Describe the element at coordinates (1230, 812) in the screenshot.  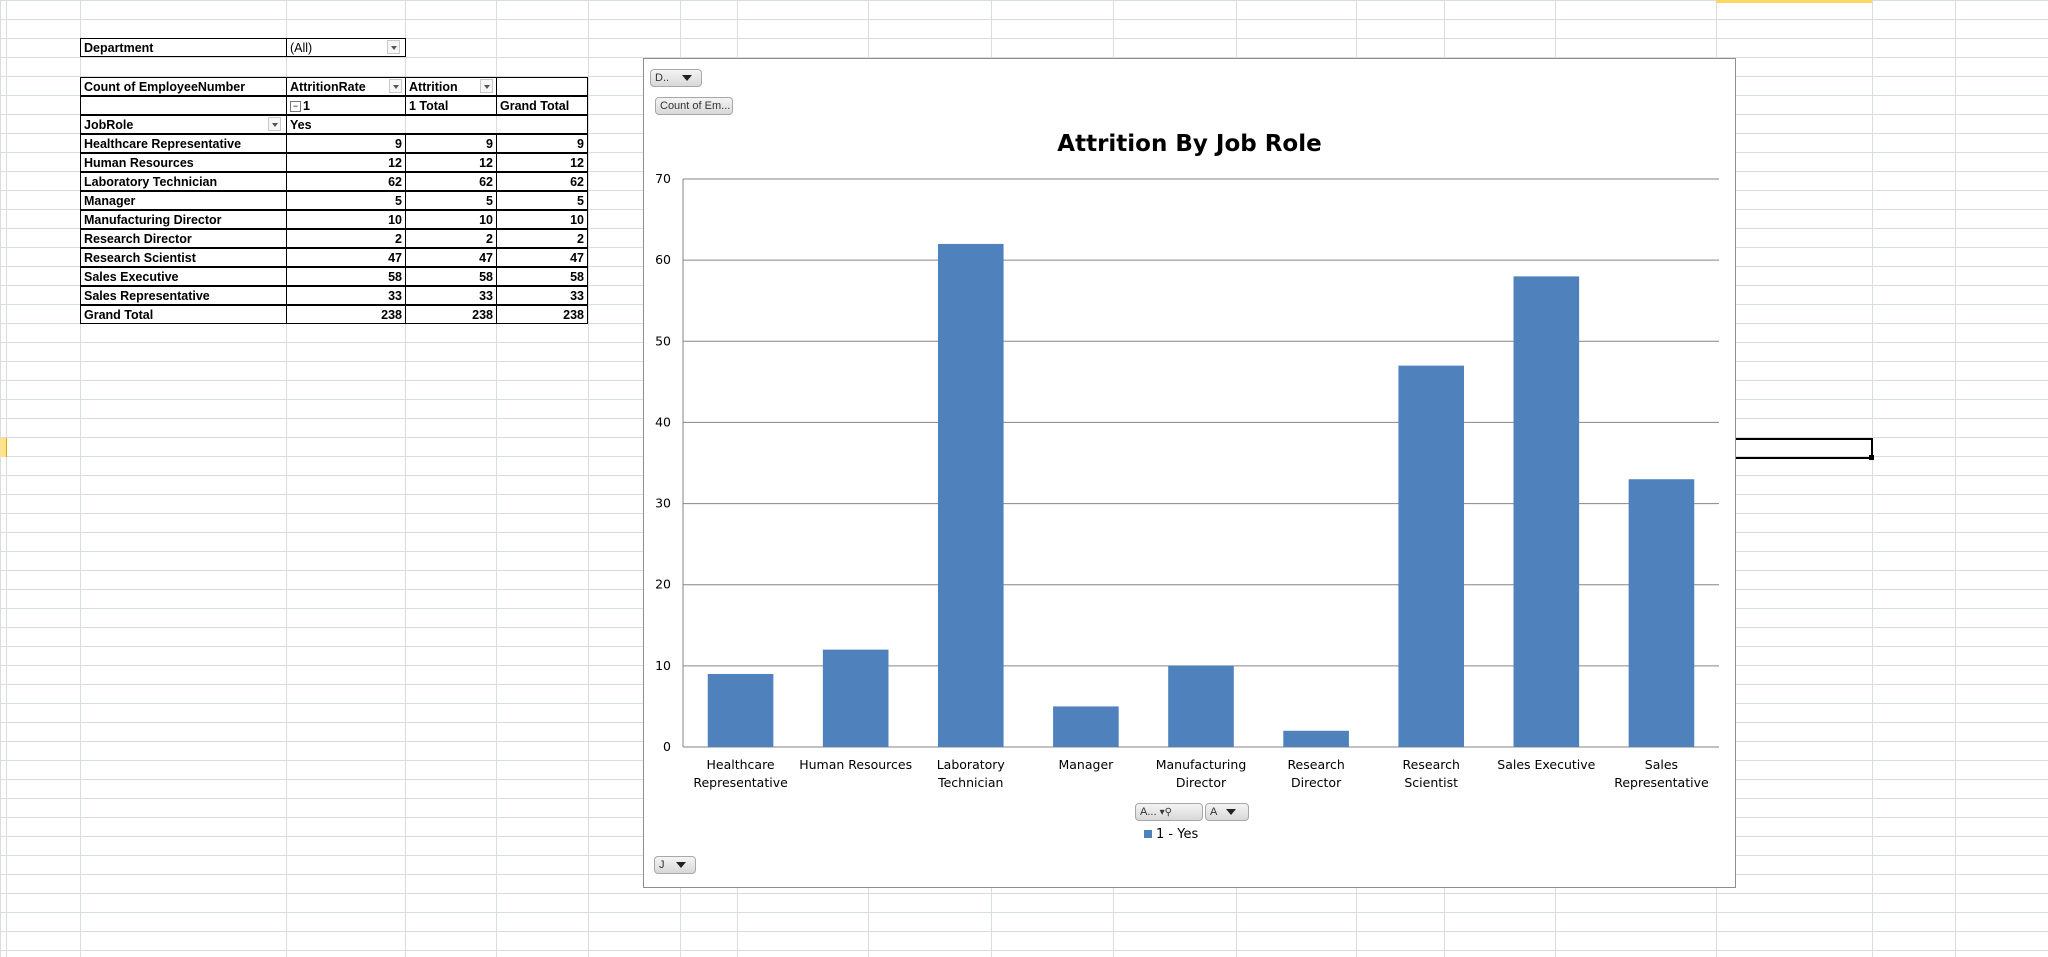
I see `chevron-down-icon` at that location.